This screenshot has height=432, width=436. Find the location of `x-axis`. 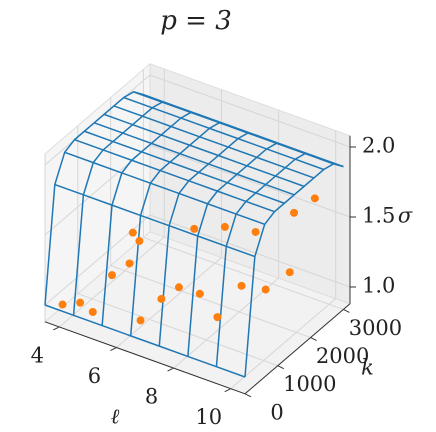

x-axis is located at coordinates (145, 358).